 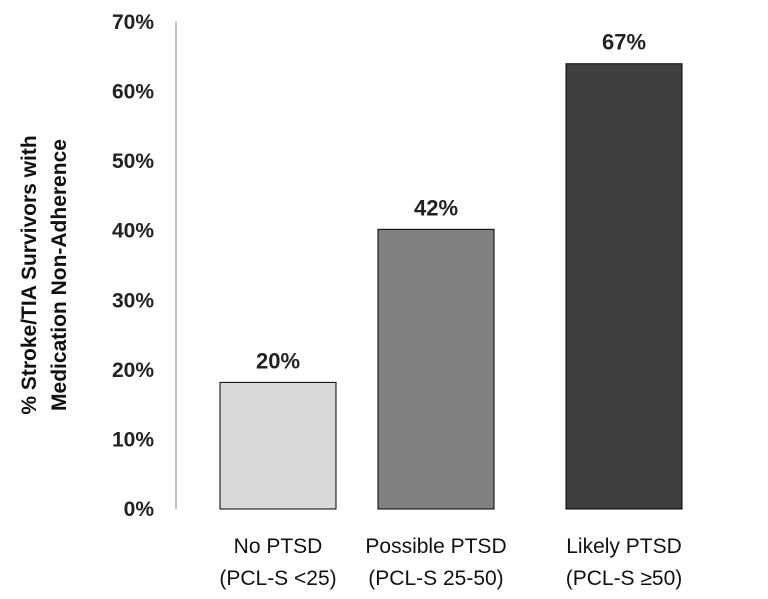 I want to click on y-tick-label: 20%, so click(x=133, y=370).